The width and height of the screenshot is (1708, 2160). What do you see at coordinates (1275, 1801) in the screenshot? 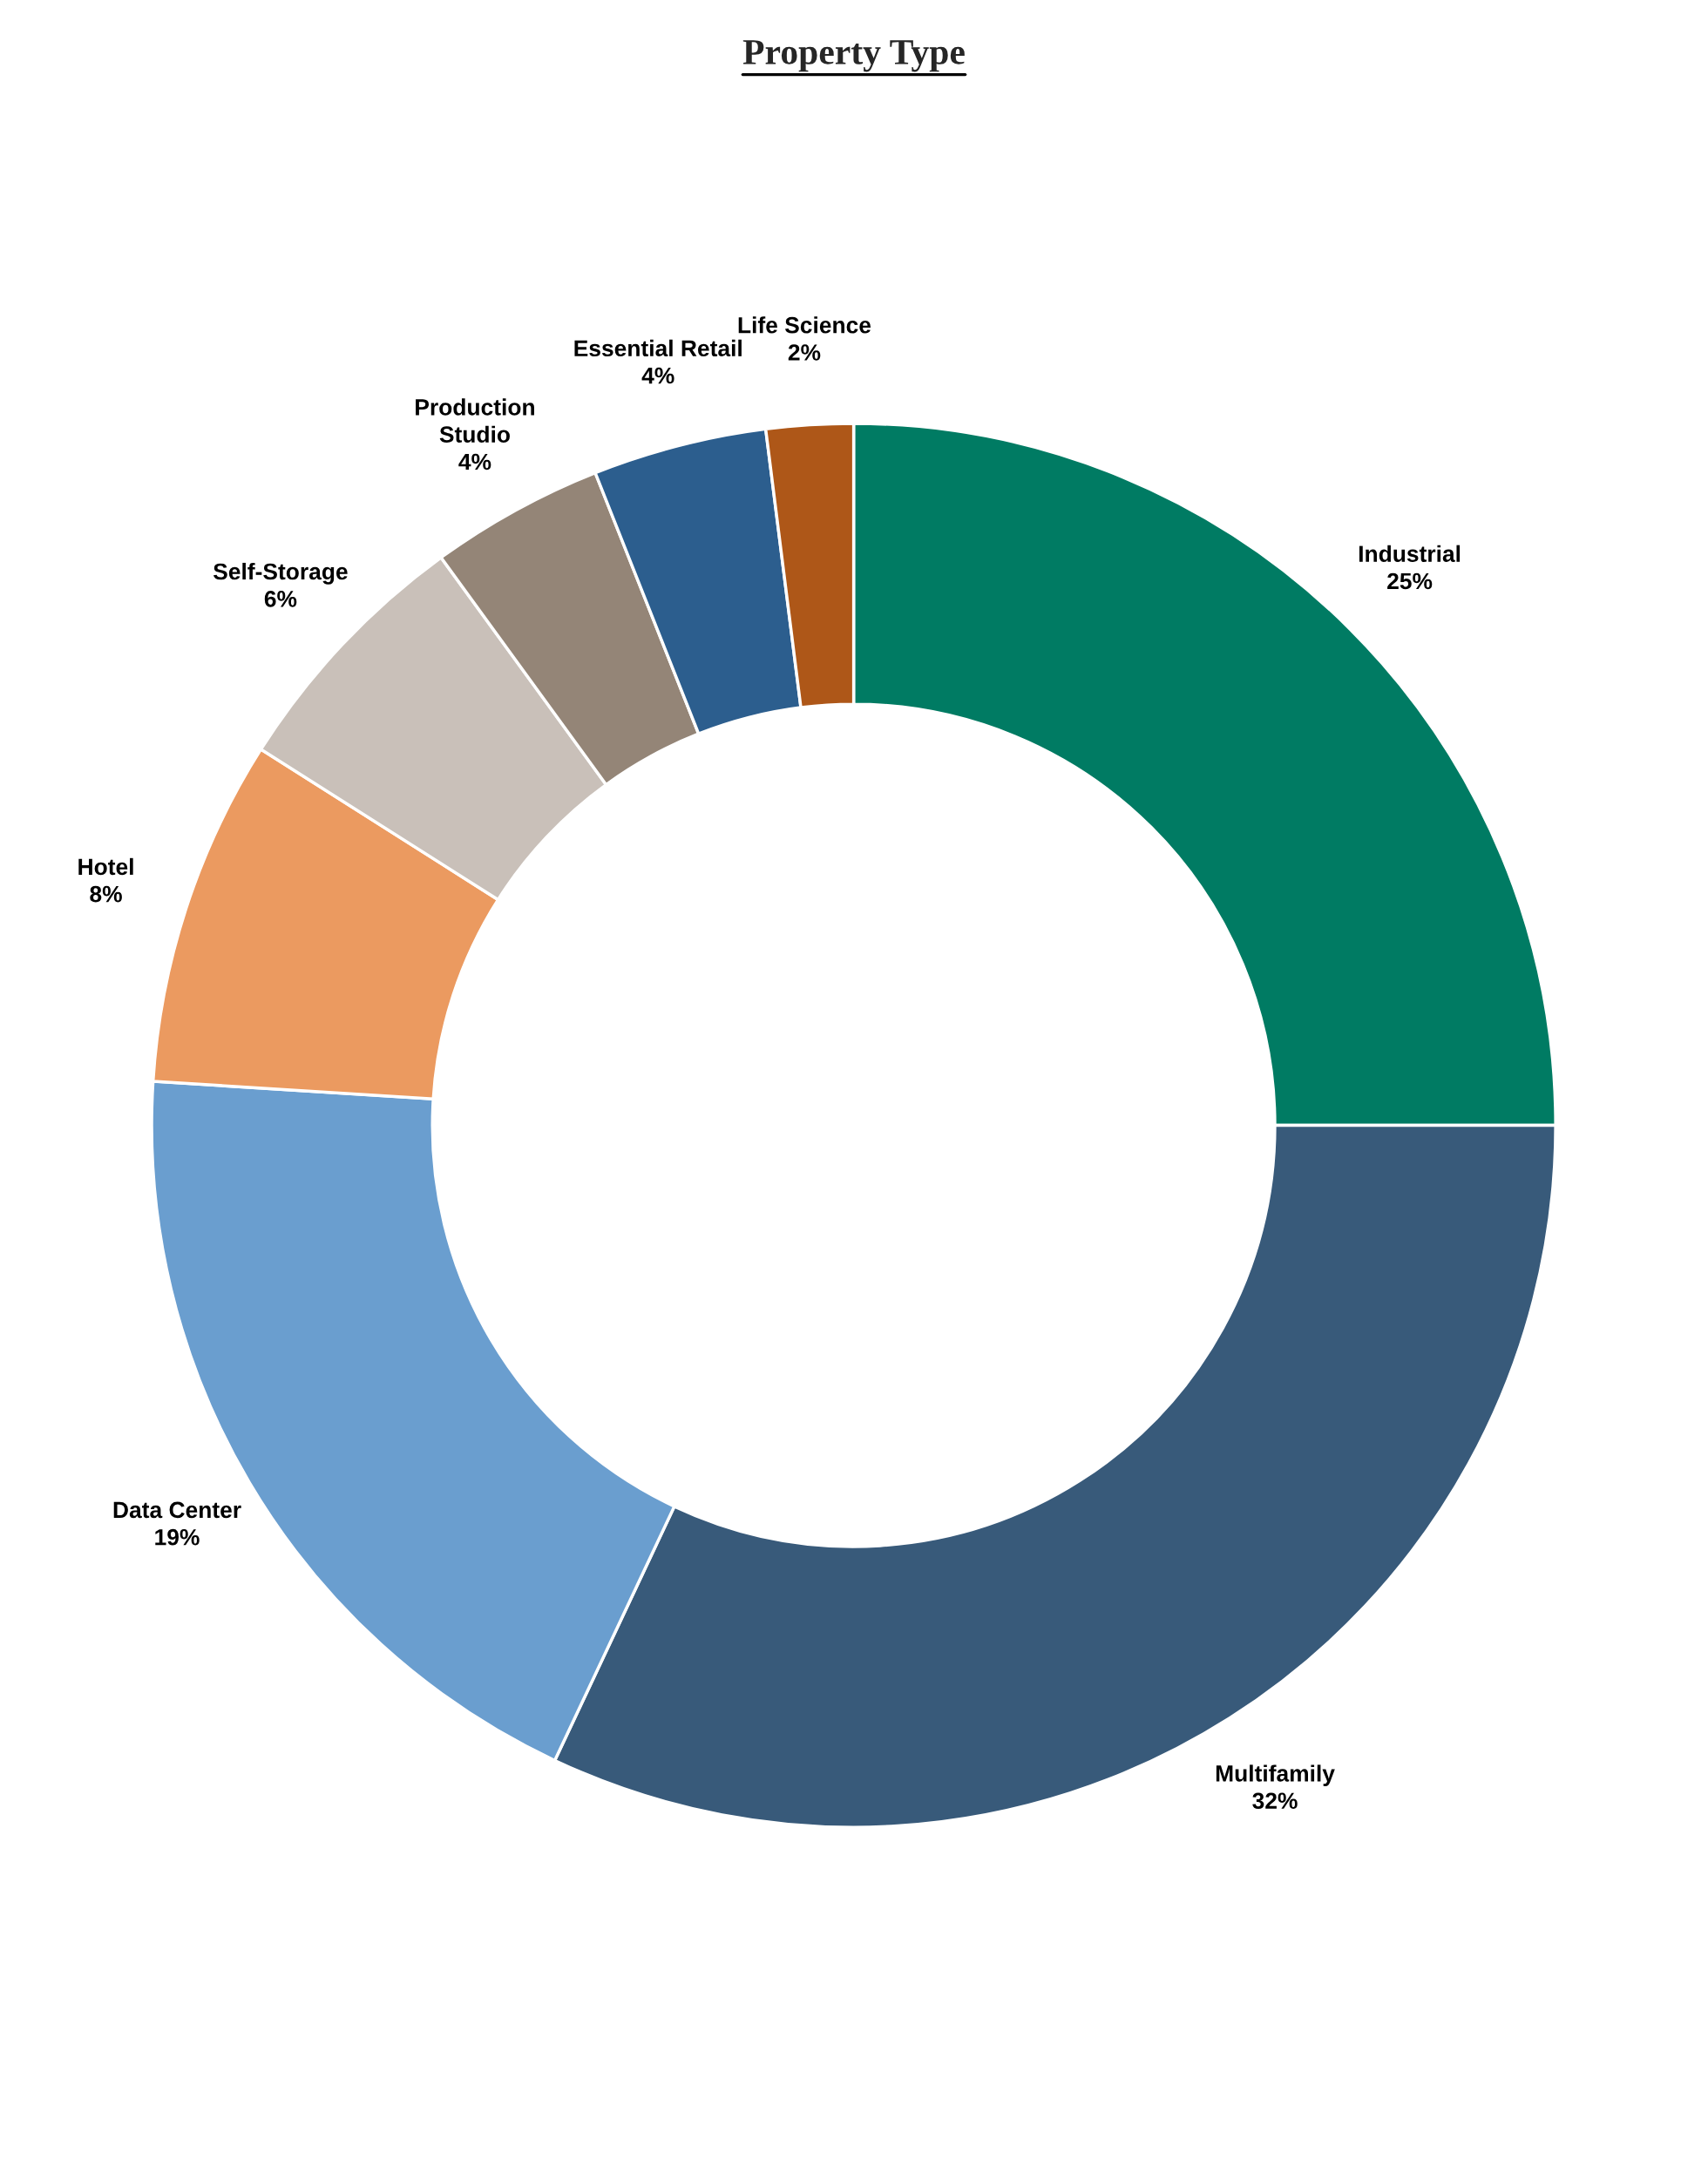
I see `data-label: 32%` at bounding box center [1275, 1801].